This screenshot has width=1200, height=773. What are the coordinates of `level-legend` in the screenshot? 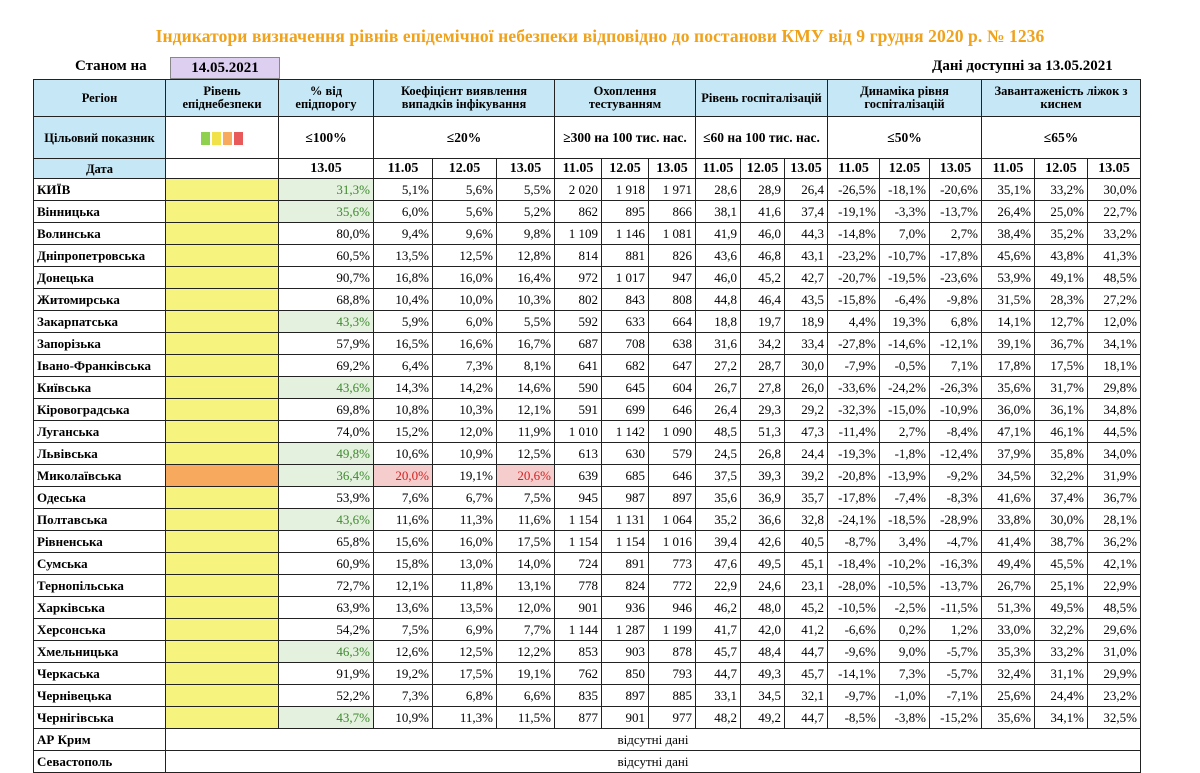 It's located at (222, 137).